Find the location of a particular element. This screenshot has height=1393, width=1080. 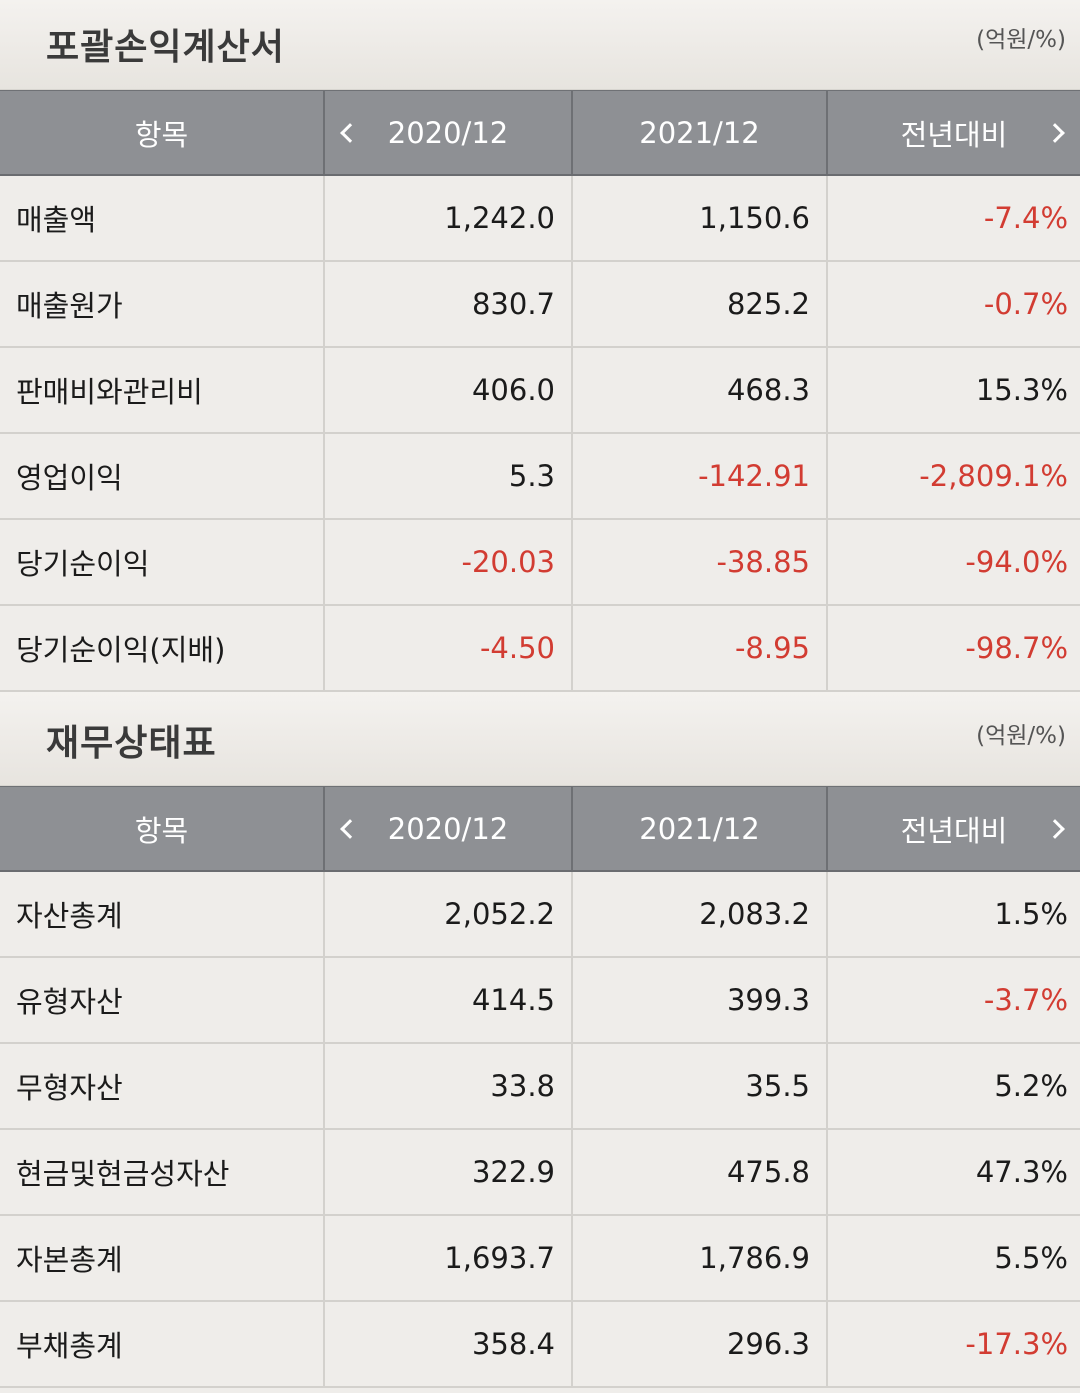

value-2021: 399.3 is located at coordinates (700, 1000).